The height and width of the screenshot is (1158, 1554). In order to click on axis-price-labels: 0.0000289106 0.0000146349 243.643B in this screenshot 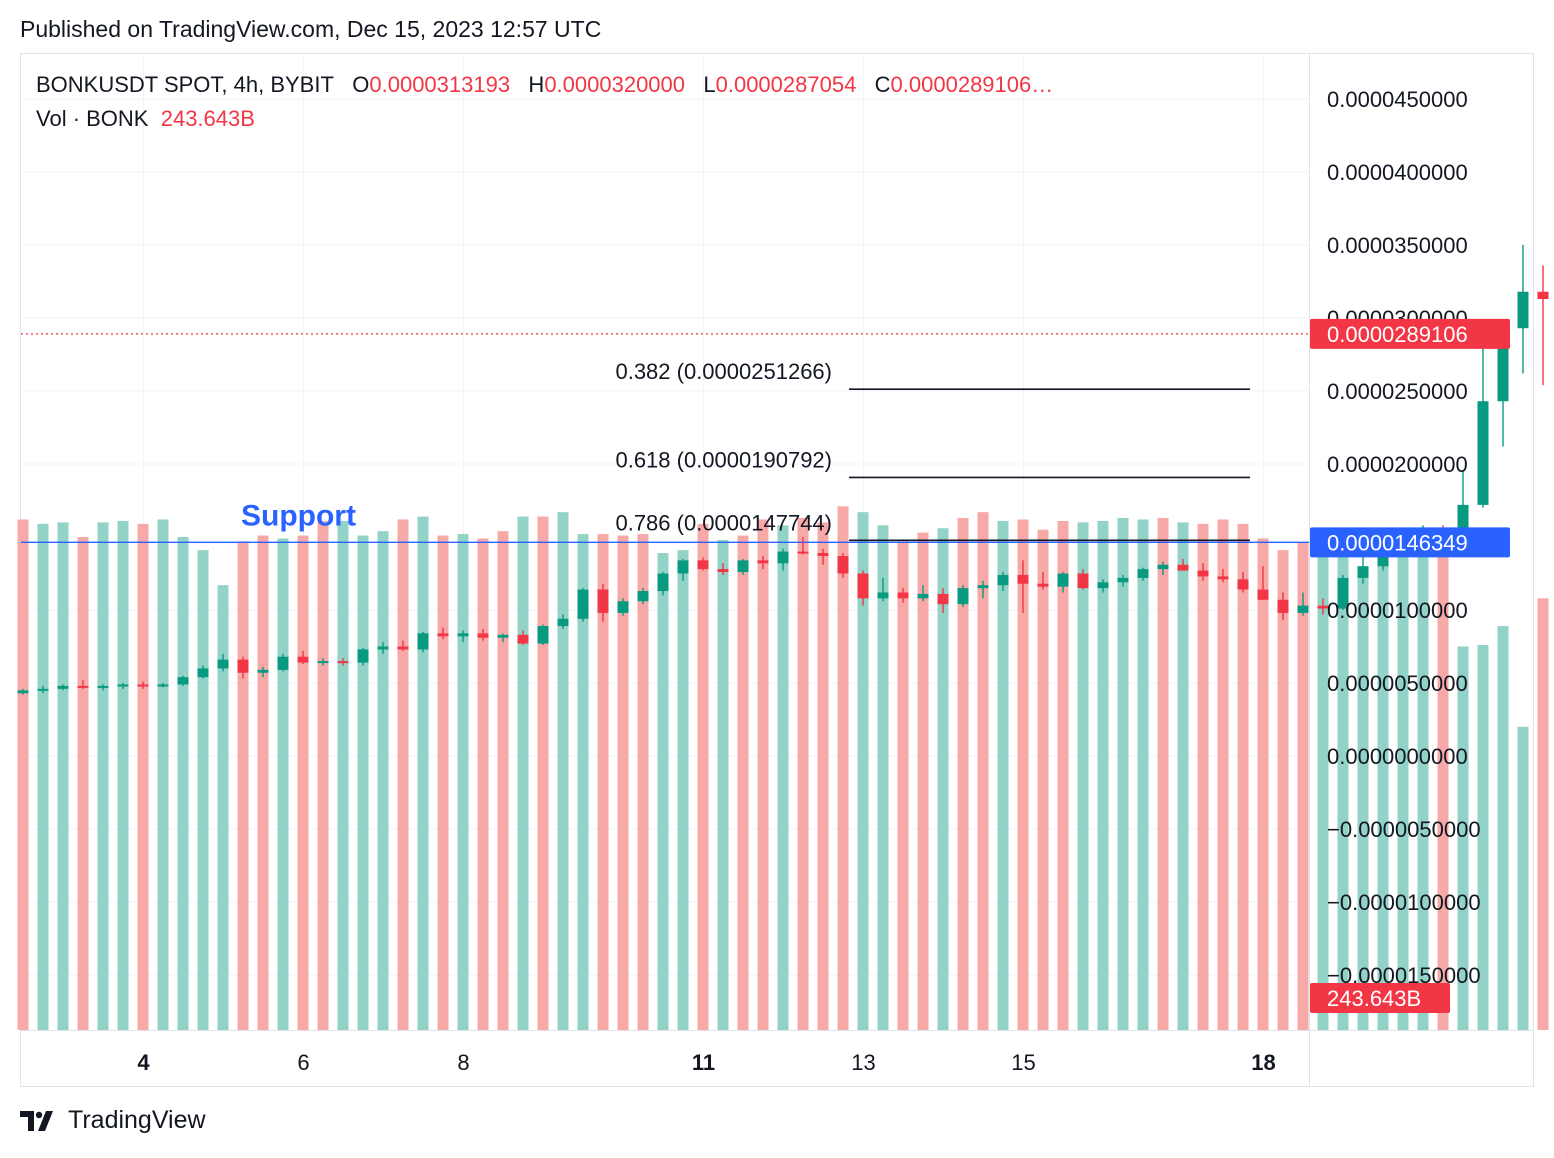, I will do `click(1410, 665)`.